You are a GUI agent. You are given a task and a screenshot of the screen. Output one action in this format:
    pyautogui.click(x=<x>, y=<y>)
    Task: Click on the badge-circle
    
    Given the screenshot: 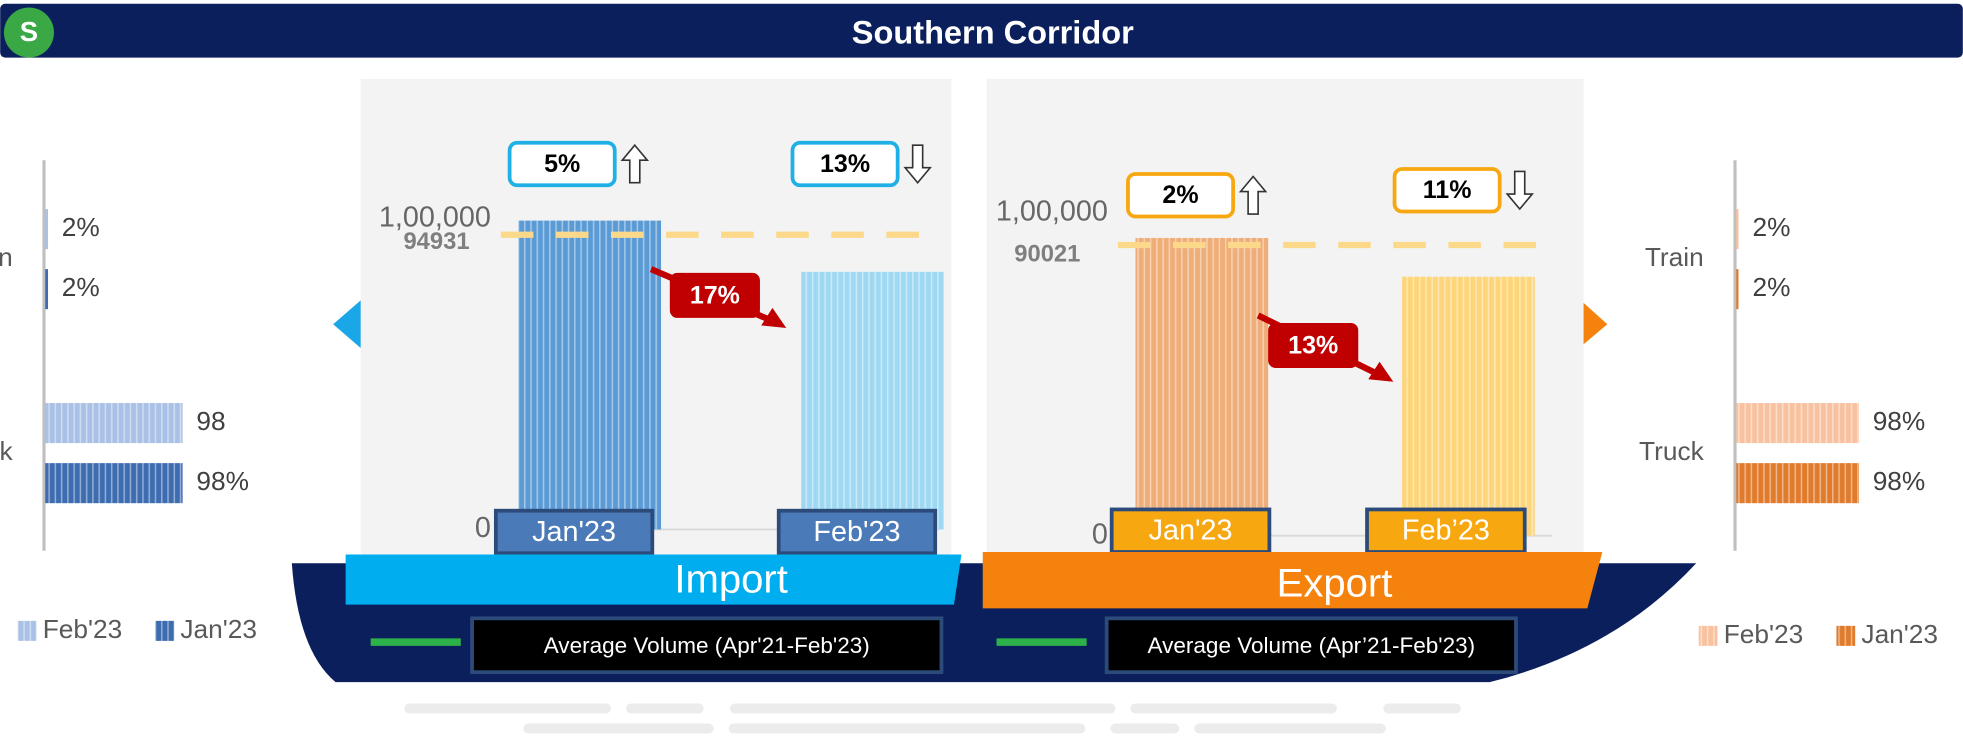 What is the action you would take?
    pyautogui.click(x=28, y=32)
    